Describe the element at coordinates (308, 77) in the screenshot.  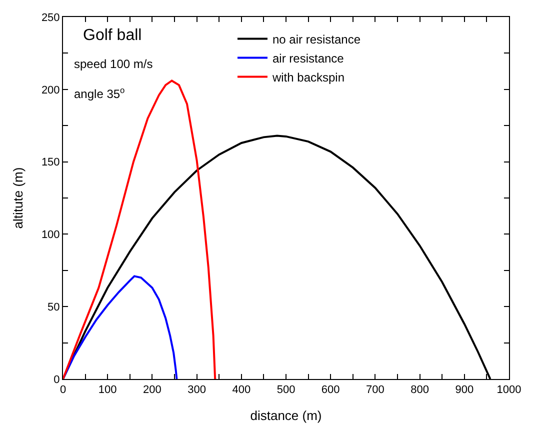
I see `legend-label: with backspin` at that location.